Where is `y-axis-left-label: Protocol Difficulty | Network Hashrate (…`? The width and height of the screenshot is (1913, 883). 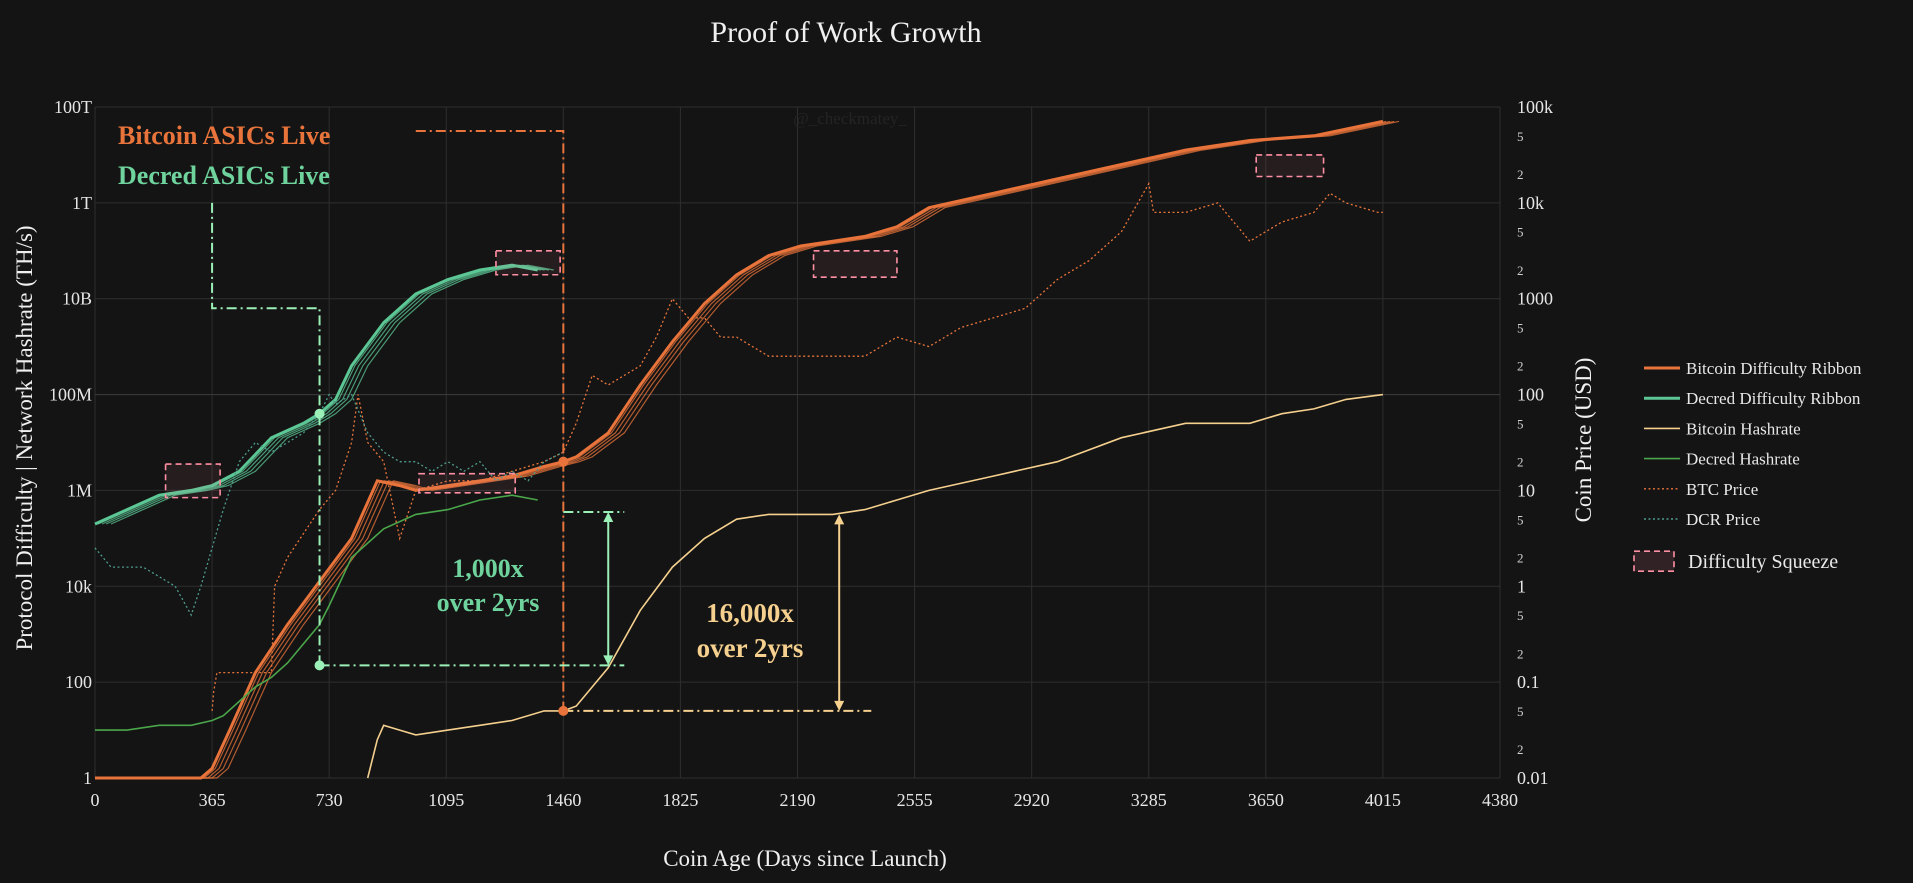
y-axis-left-label: Protocol Difficulty | Network Hashrate (… is located at coordinates (24, 437).